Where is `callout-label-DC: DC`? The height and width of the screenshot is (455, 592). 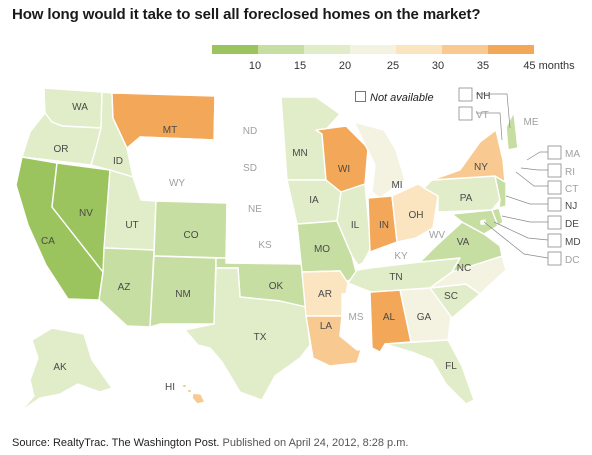 callout-label-DC: DC is located at coordinates (572, 260).